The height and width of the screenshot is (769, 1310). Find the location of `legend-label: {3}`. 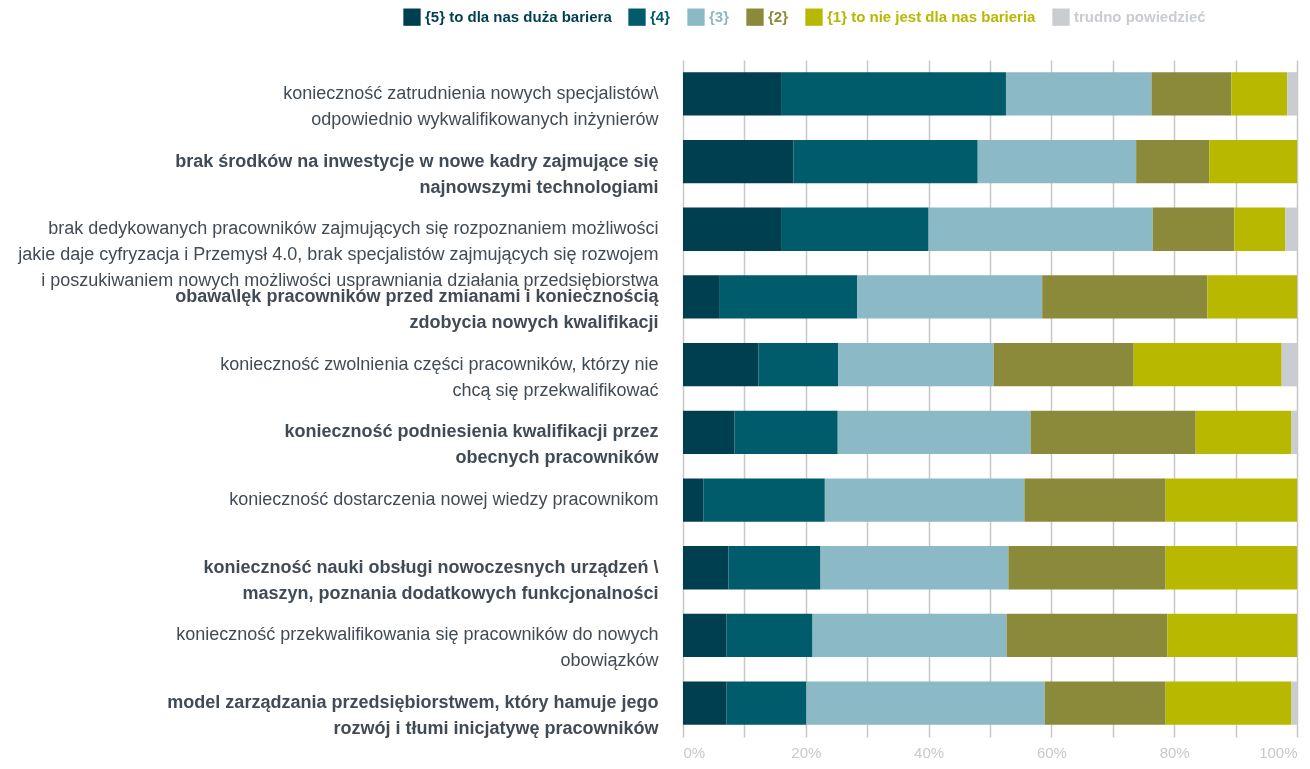

legend-label: {3} is located at coordinates (719, 17).